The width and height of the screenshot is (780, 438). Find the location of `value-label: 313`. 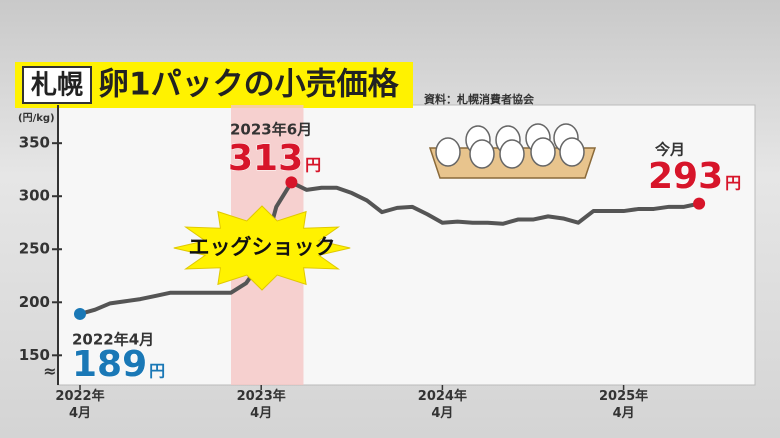

value-label: 313 is located at coordinates (265, 158).